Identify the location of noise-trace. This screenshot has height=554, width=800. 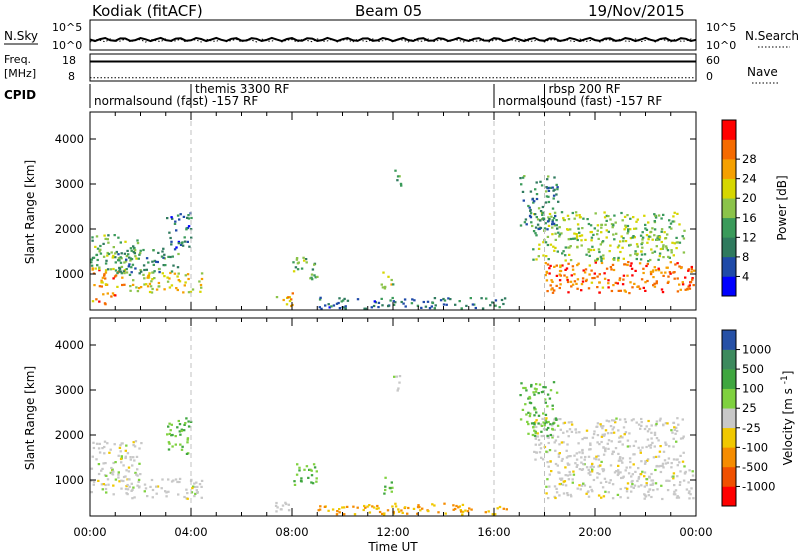
(393, 39).